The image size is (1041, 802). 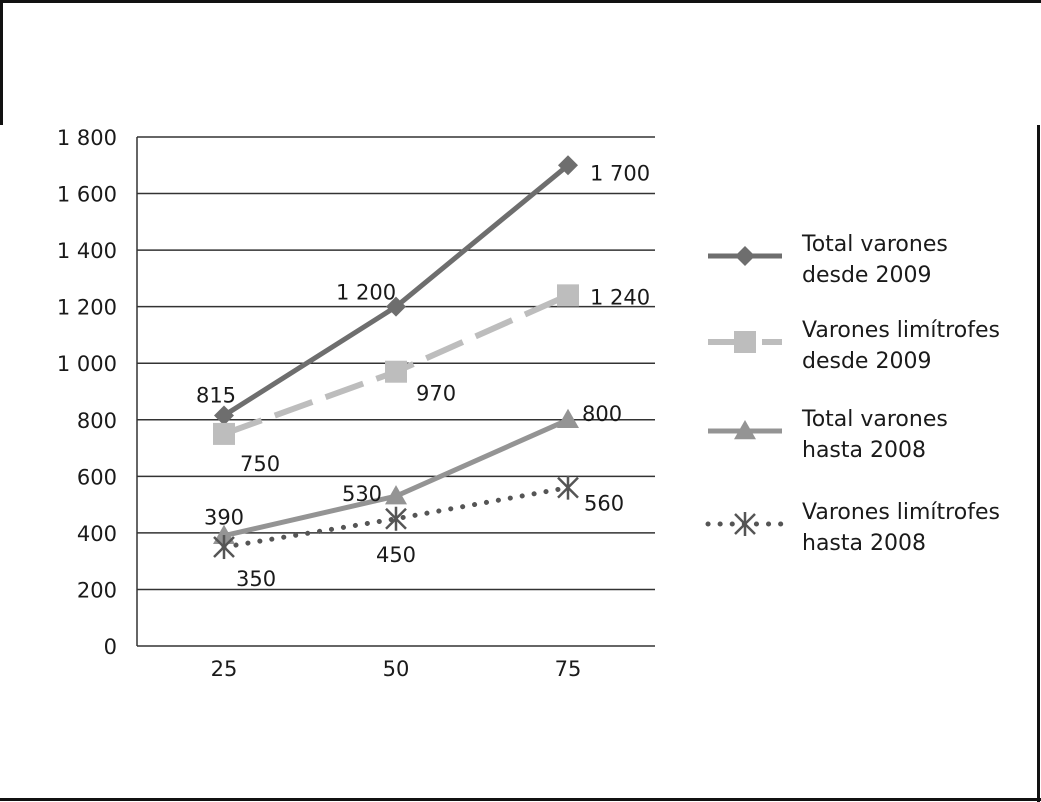 What do you see at coordinates (260, 464) in the screenshot?
I see `data-label: 750` at bounding box center [260, 464].